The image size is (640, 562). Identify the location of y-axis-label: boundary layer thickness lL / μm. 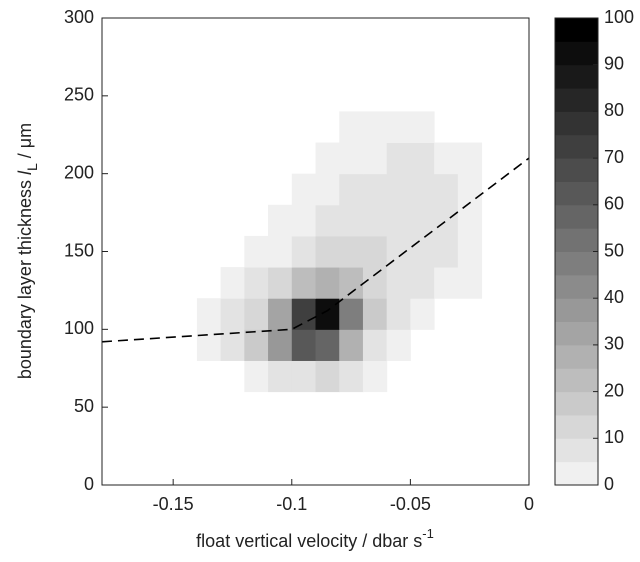
(27, 251).